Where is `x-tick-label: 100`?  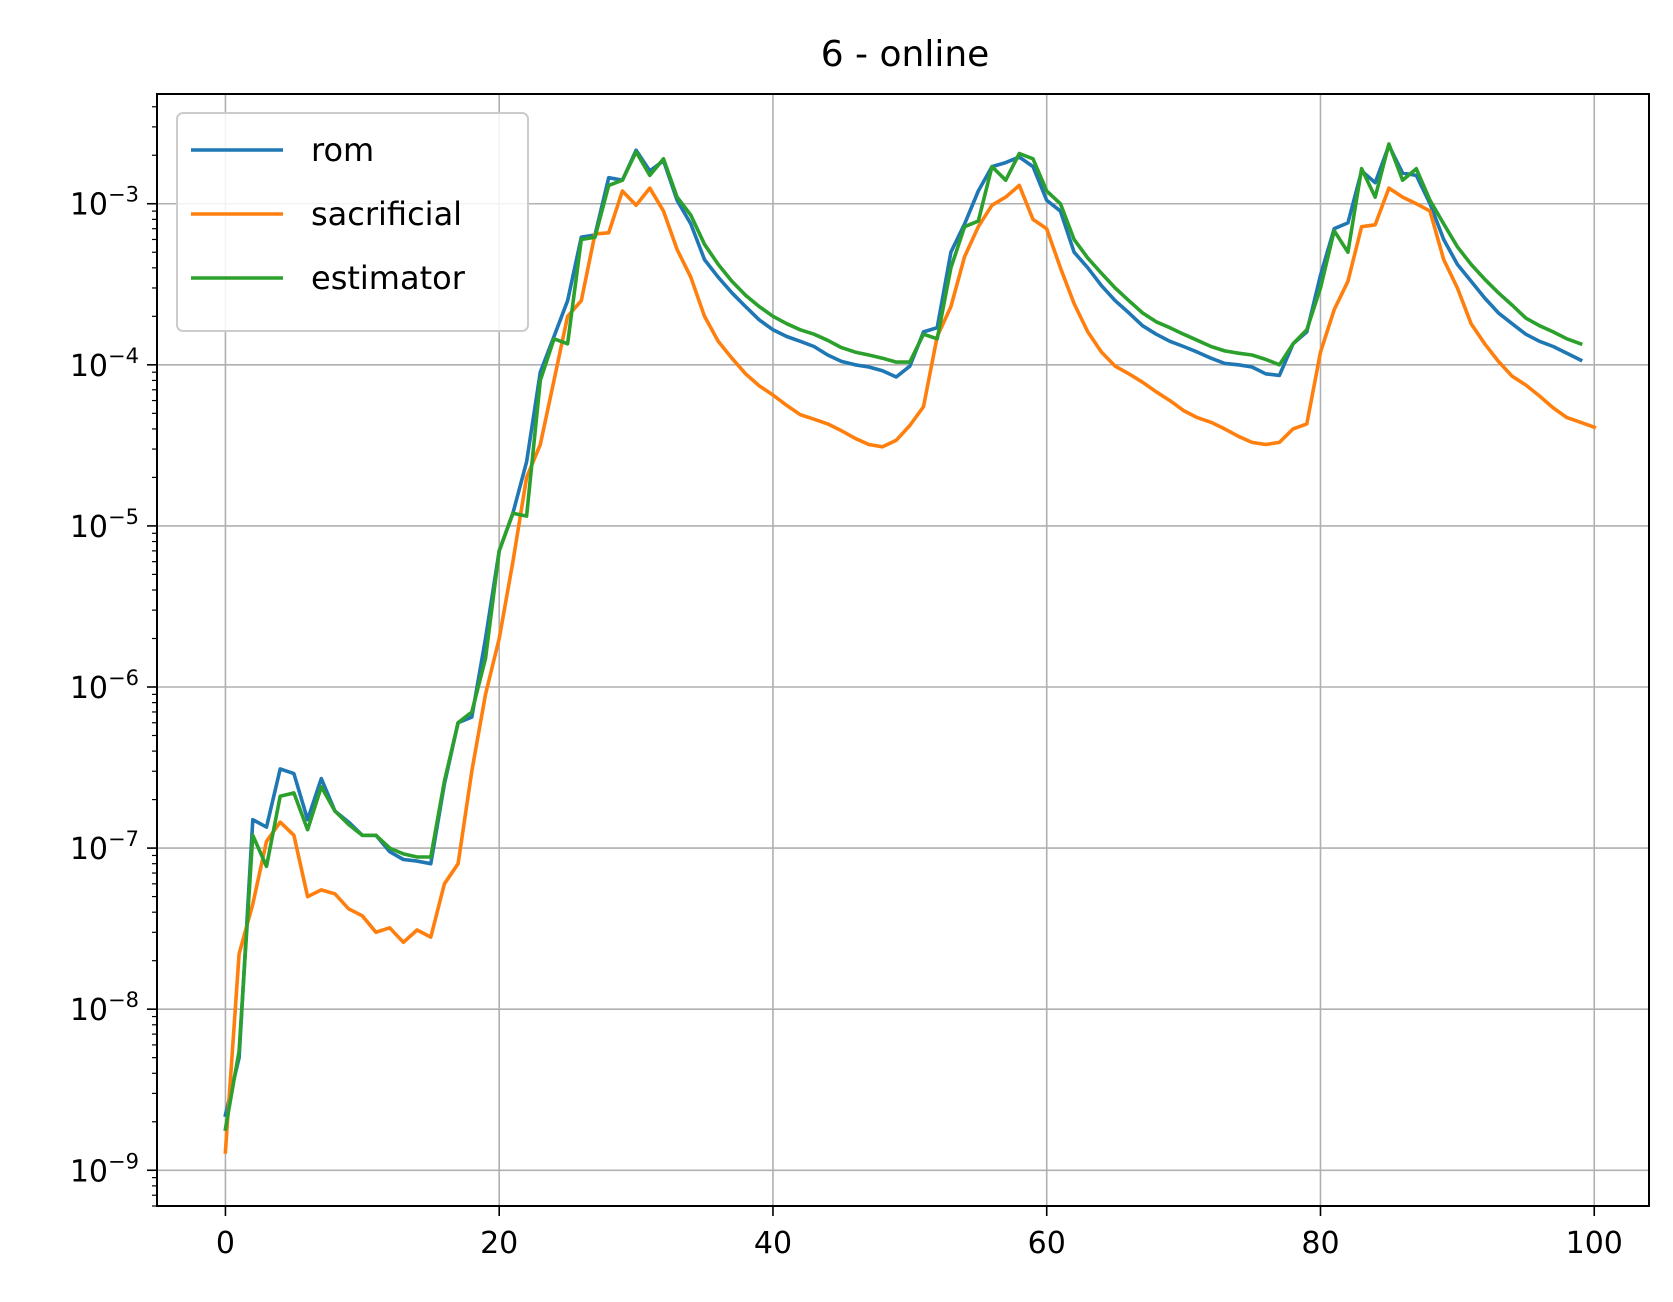 x-tick-label: 100 is located at coordinates (1594, 1243).